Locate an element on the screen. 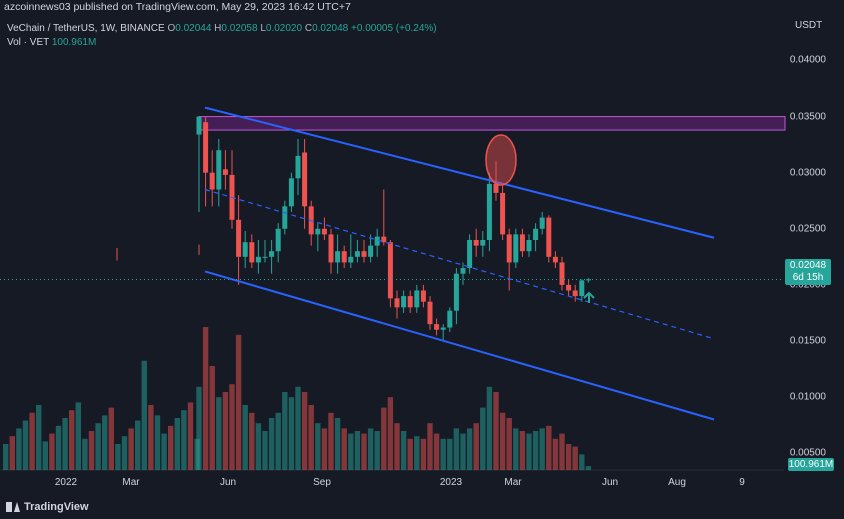  close-value: 0.02048 is located at coordinates (330, 28).